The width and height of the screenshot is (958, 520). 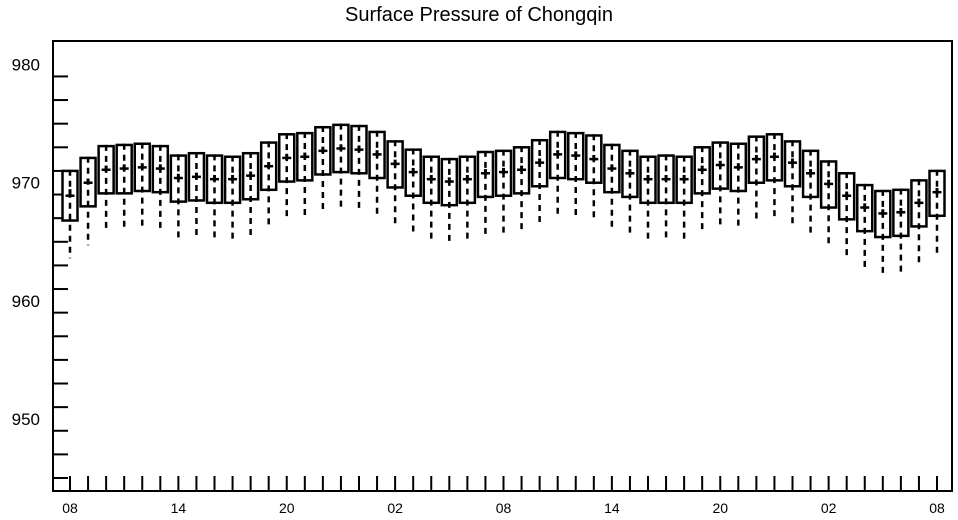 I want to click on y-tick-label: 950, so click(x=26, y=419).